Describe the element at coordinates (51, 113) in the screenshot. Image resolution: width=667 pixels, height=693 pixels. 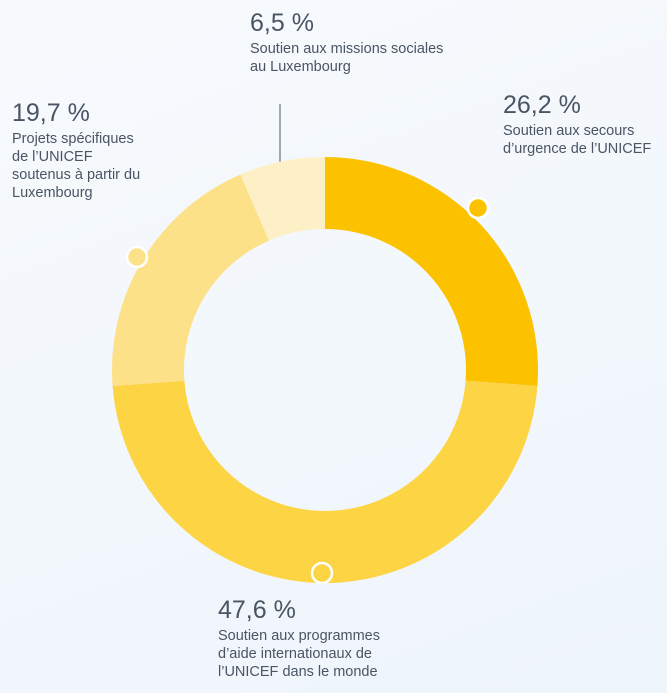
I see `value-label: 19,7 %` at that location.